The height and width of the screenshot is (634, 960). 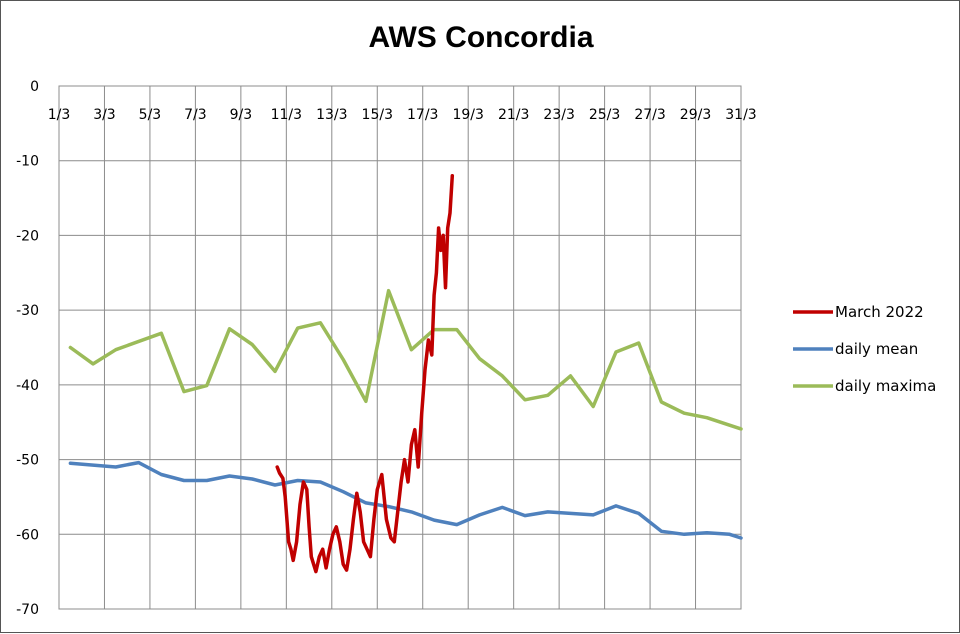 What do you see at coordinates (286, 115) in the screenshot?
I see `x-tick-label: 11/3` at bounding box center [286, 115].